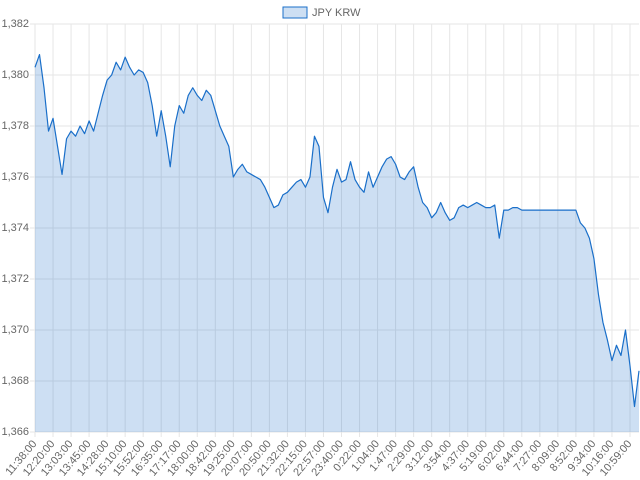 This screenshot has height=480, width=640. I want to click on legend-swatch, so click(295, 12).